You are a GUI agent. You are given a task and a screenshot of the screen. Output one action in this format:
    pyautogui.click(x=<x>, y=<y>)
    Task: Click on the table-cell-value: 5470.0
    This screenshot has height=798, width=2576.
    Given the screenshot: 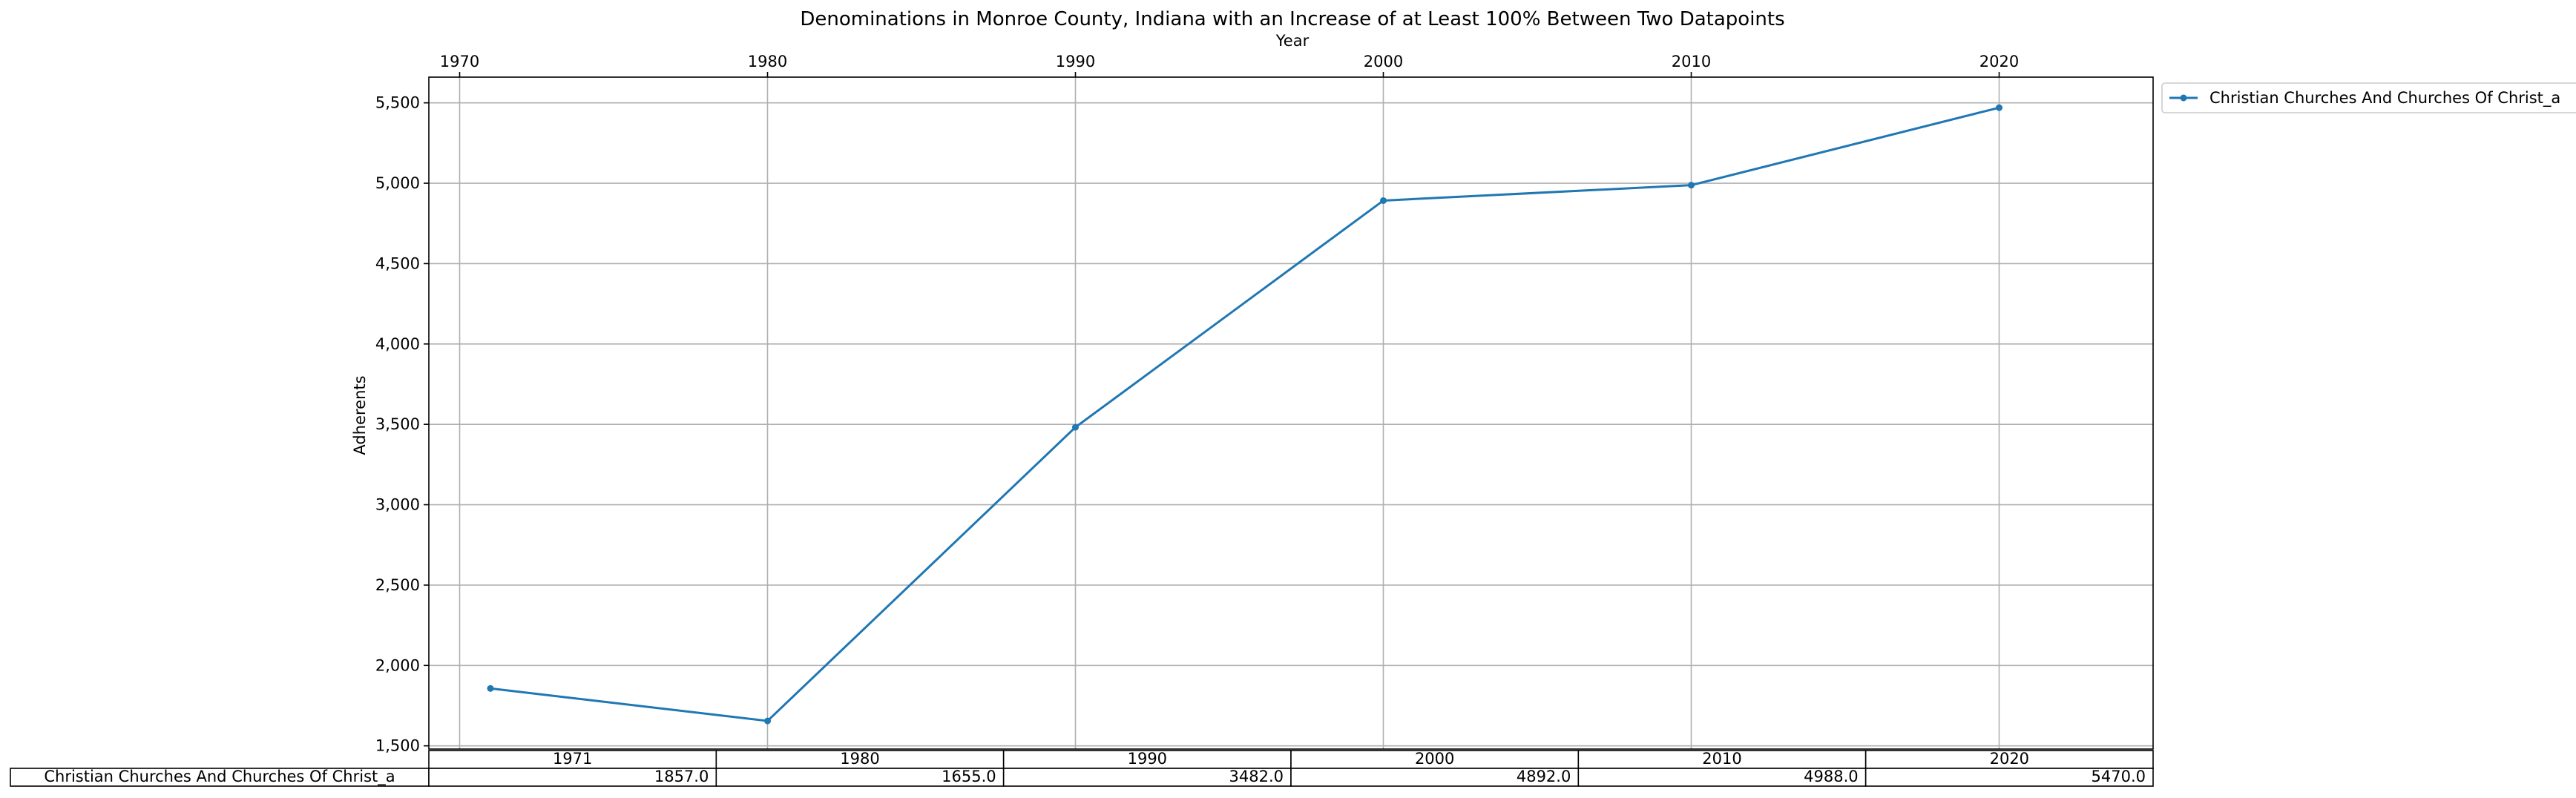 What is the action you would take?
    pyautogui.click(x=2119, y=777)
    